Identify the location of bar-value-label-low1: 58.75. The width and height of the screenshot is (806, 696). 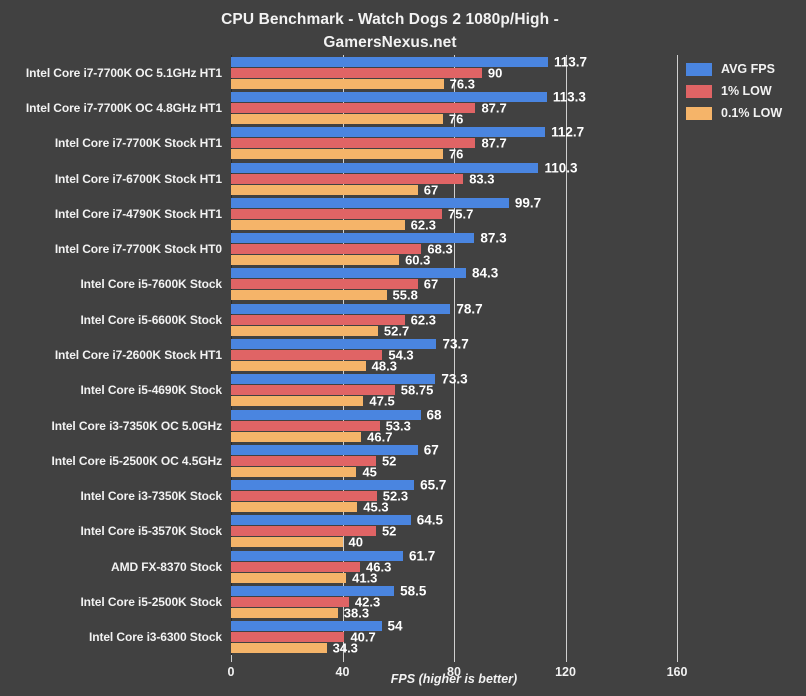
(417, 390).